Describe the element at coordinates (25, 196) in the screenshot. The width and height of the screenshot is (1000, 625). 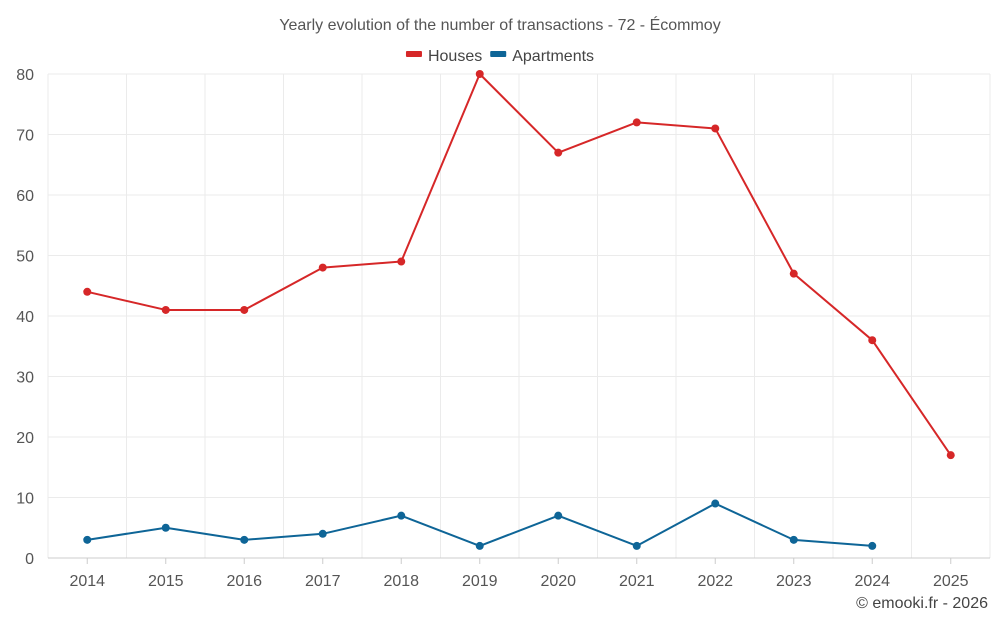
I see `y-tick-label: 60` at that location.